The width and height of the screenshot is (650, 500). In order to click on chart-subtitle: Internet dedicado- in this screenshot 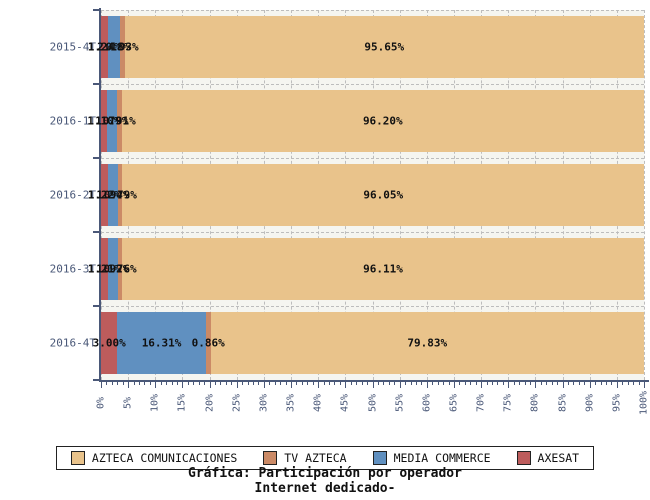, I will do `click(325, 488)`.